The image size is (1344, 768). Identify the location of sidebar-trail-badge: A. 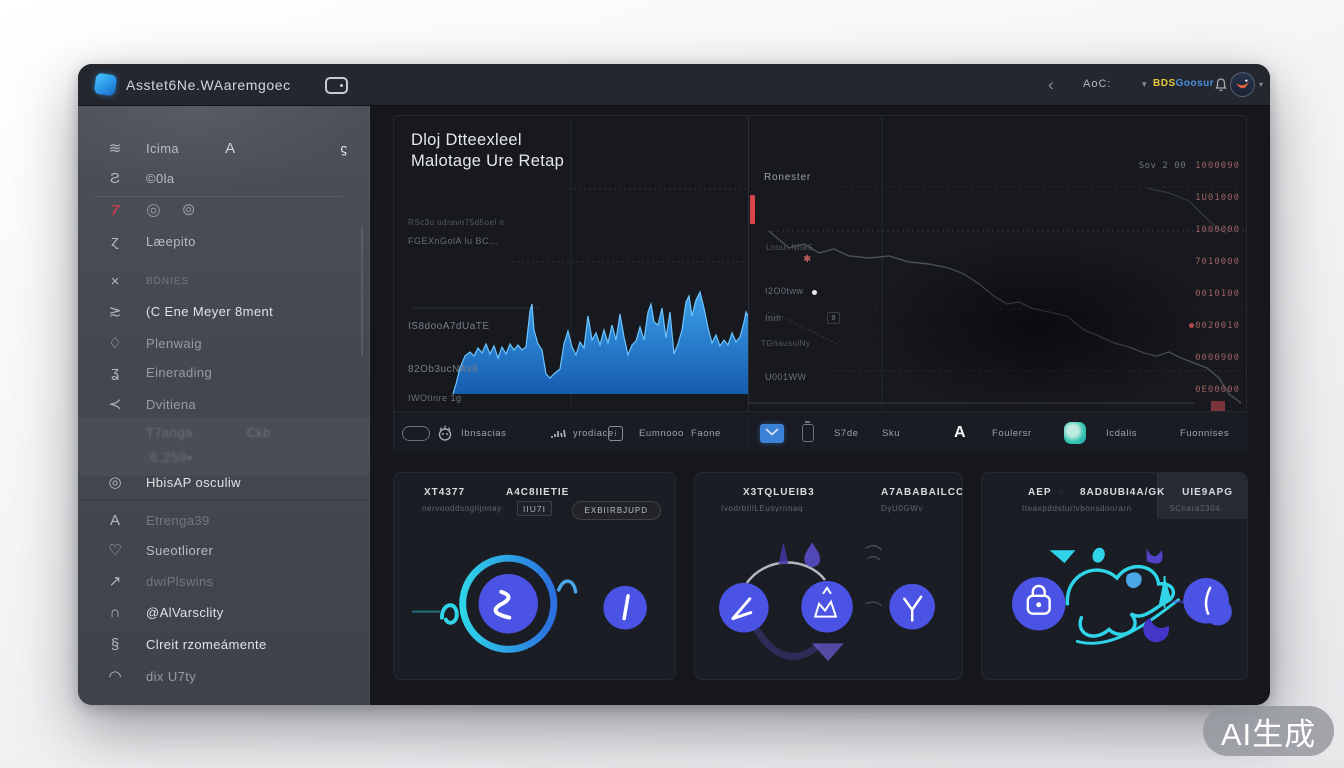
(230, 148).